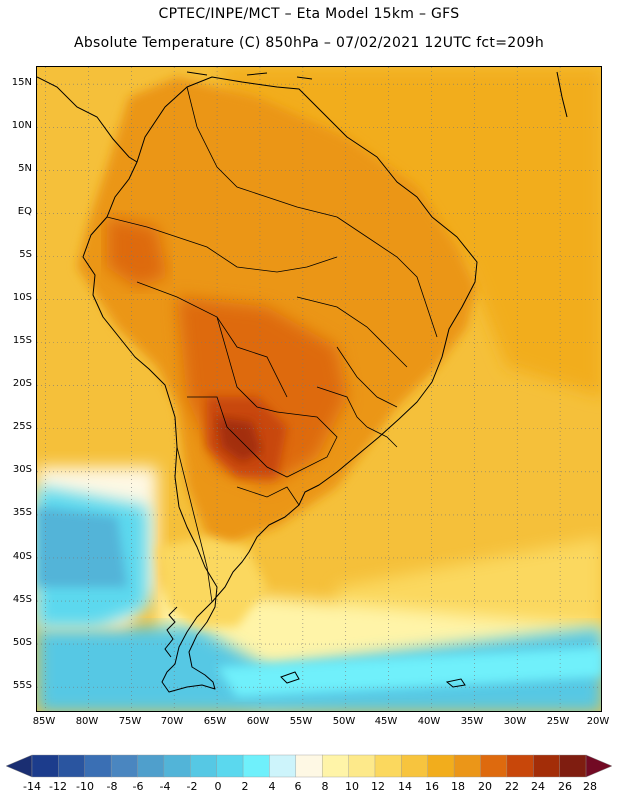 This screenshot has height=800, width=618. I want to click on lat-label-25s: 25S, so click(22, 426).